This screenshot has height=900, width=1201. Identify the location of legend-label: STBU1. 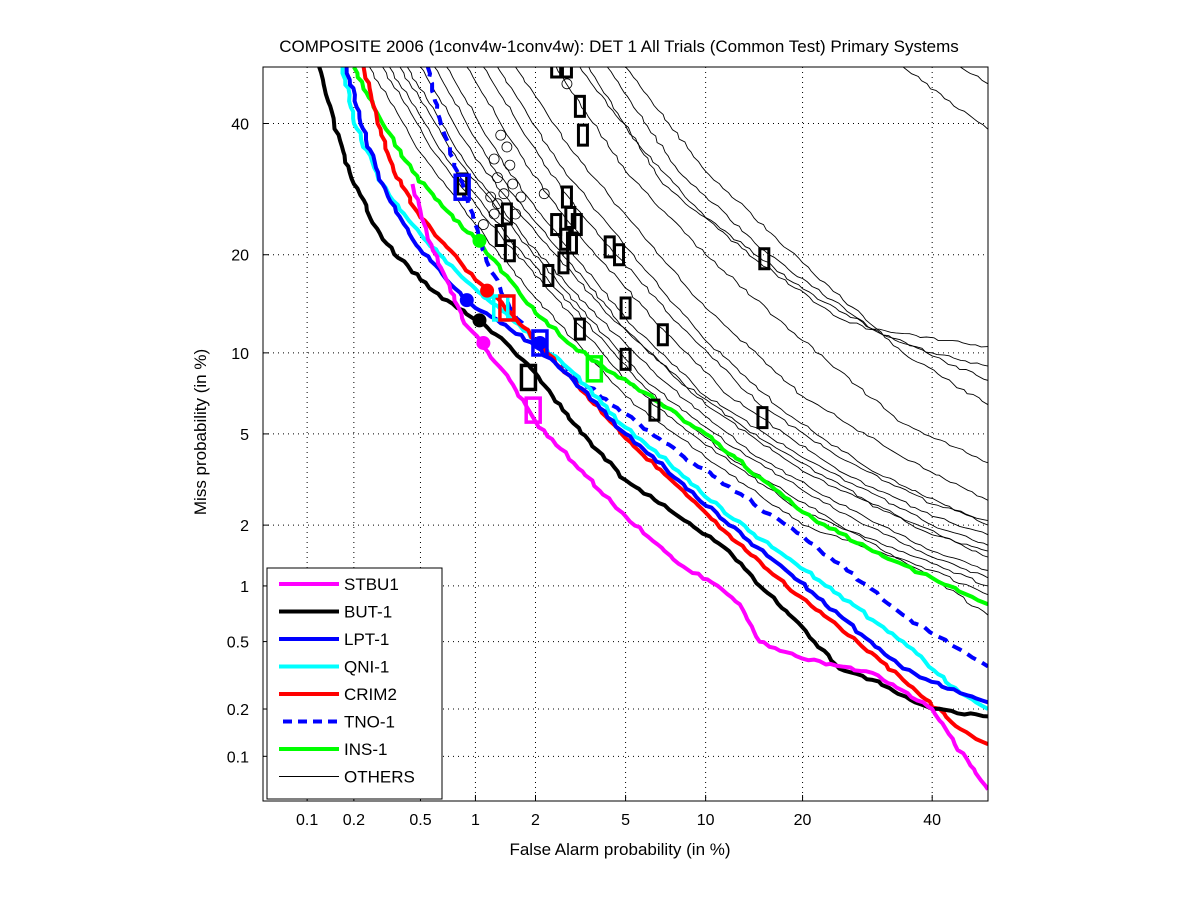
(371, 584).